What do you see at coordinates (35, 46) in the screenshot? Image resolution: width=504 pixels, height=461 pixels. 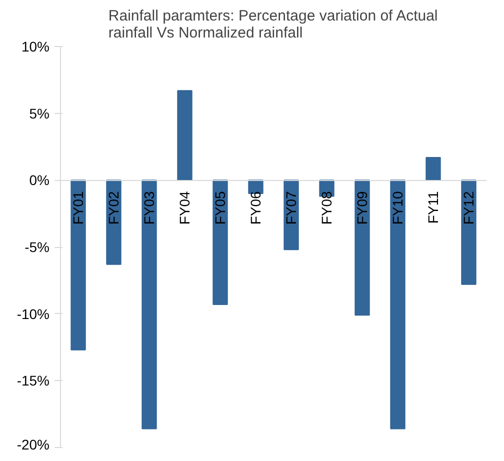 I see `y-tick-label: 10%` at bounding box center [35, 46].